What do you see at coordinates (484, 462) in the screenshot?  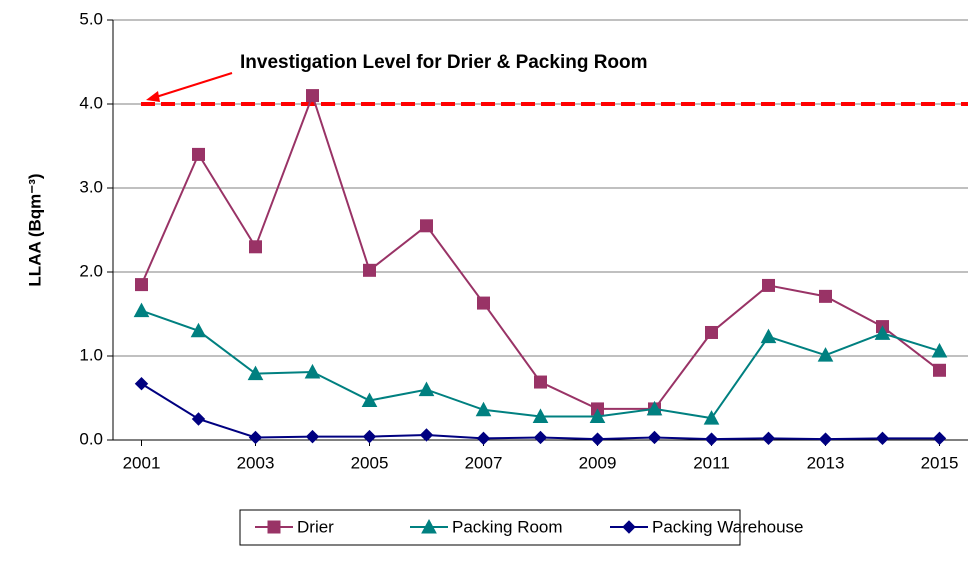 I see `x-tick-label: 2007` at bounding box center [484, 462].